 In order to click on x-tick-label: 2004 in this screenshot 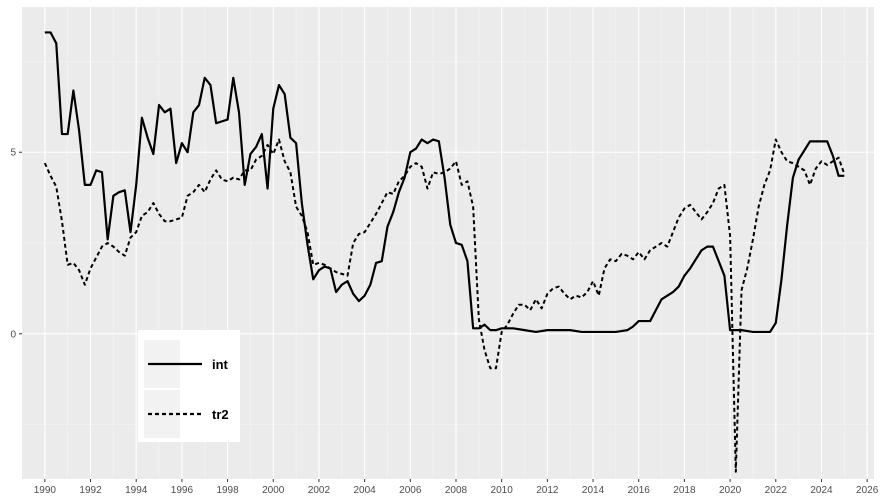, I will do `click(365, 490)`.